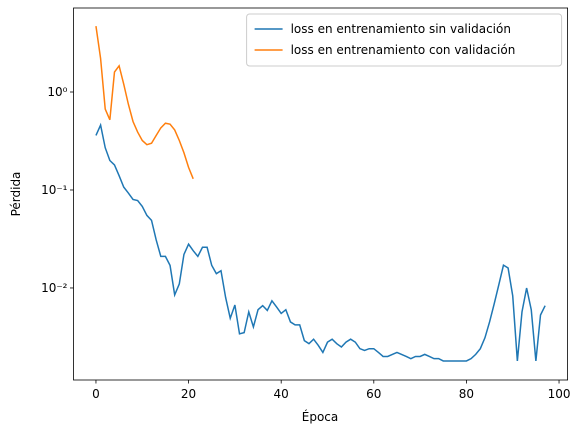 The height and width of the screenshot is (434, 583). What do you see at coordinates (57, 92) in the screenshot?
I see `y-tick-label: 10⁰` at bounding box center [57, 92].